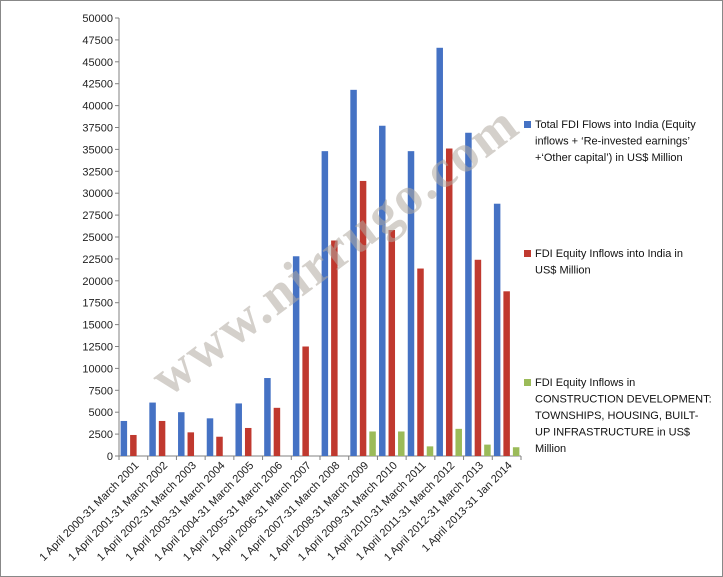 This screenshot has width=723, height=577. Describe the element at coordinates (97, 150) in the screenshot. I see `y-tick-label: 35000` at that location.